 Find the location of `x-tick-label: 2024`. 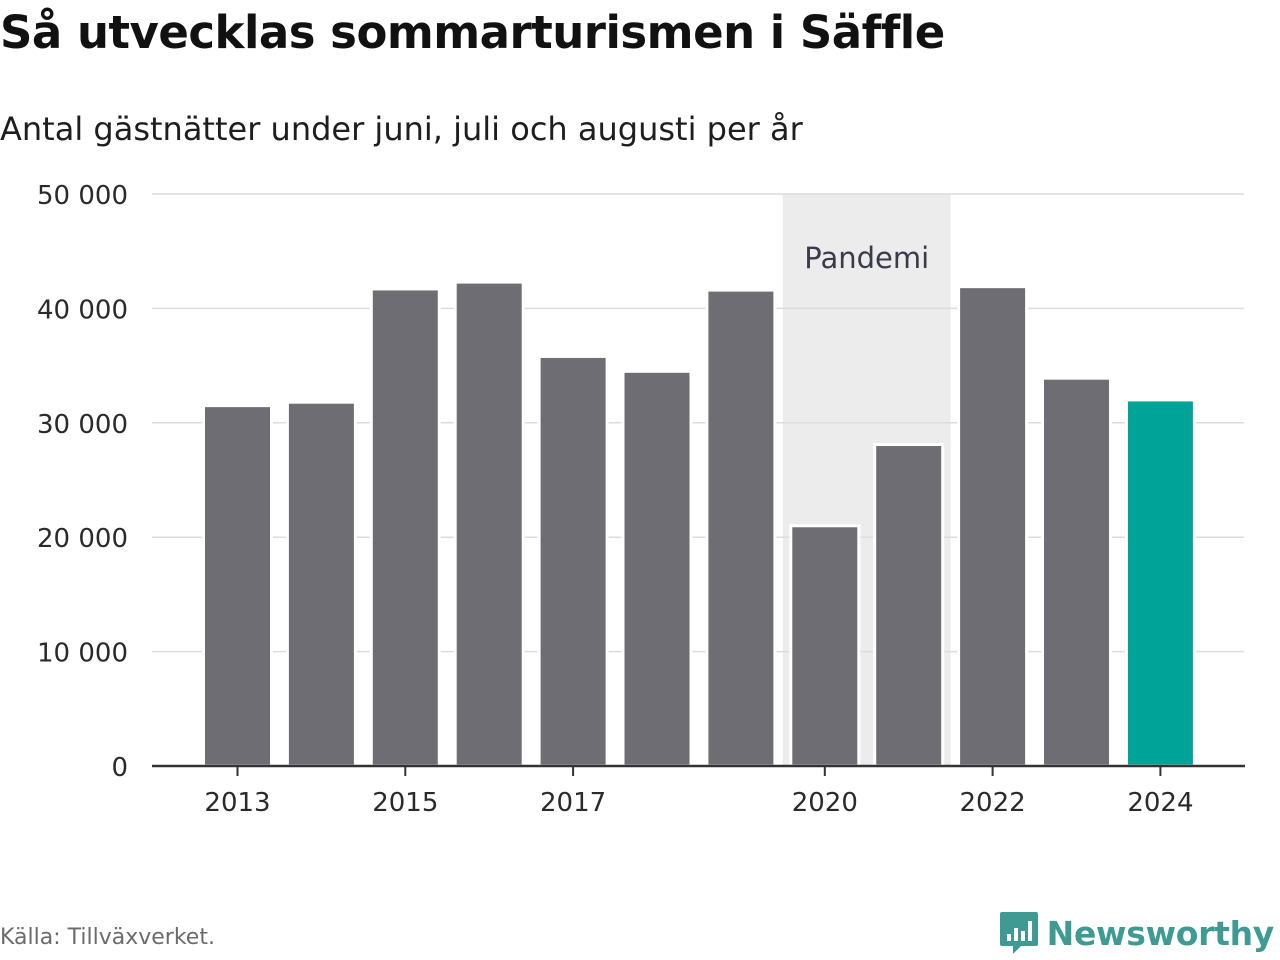

x-tick-label: 2024 is located at coordinates (1160, 803).